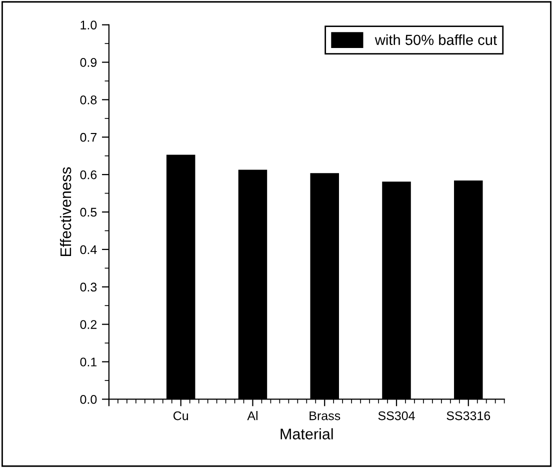 This screenshot has width=553, height=468. What do you see at coordinates (88, 324) in the screenshot?
I see `y-tick-label: 0.2` at bounding box center [88, 324].